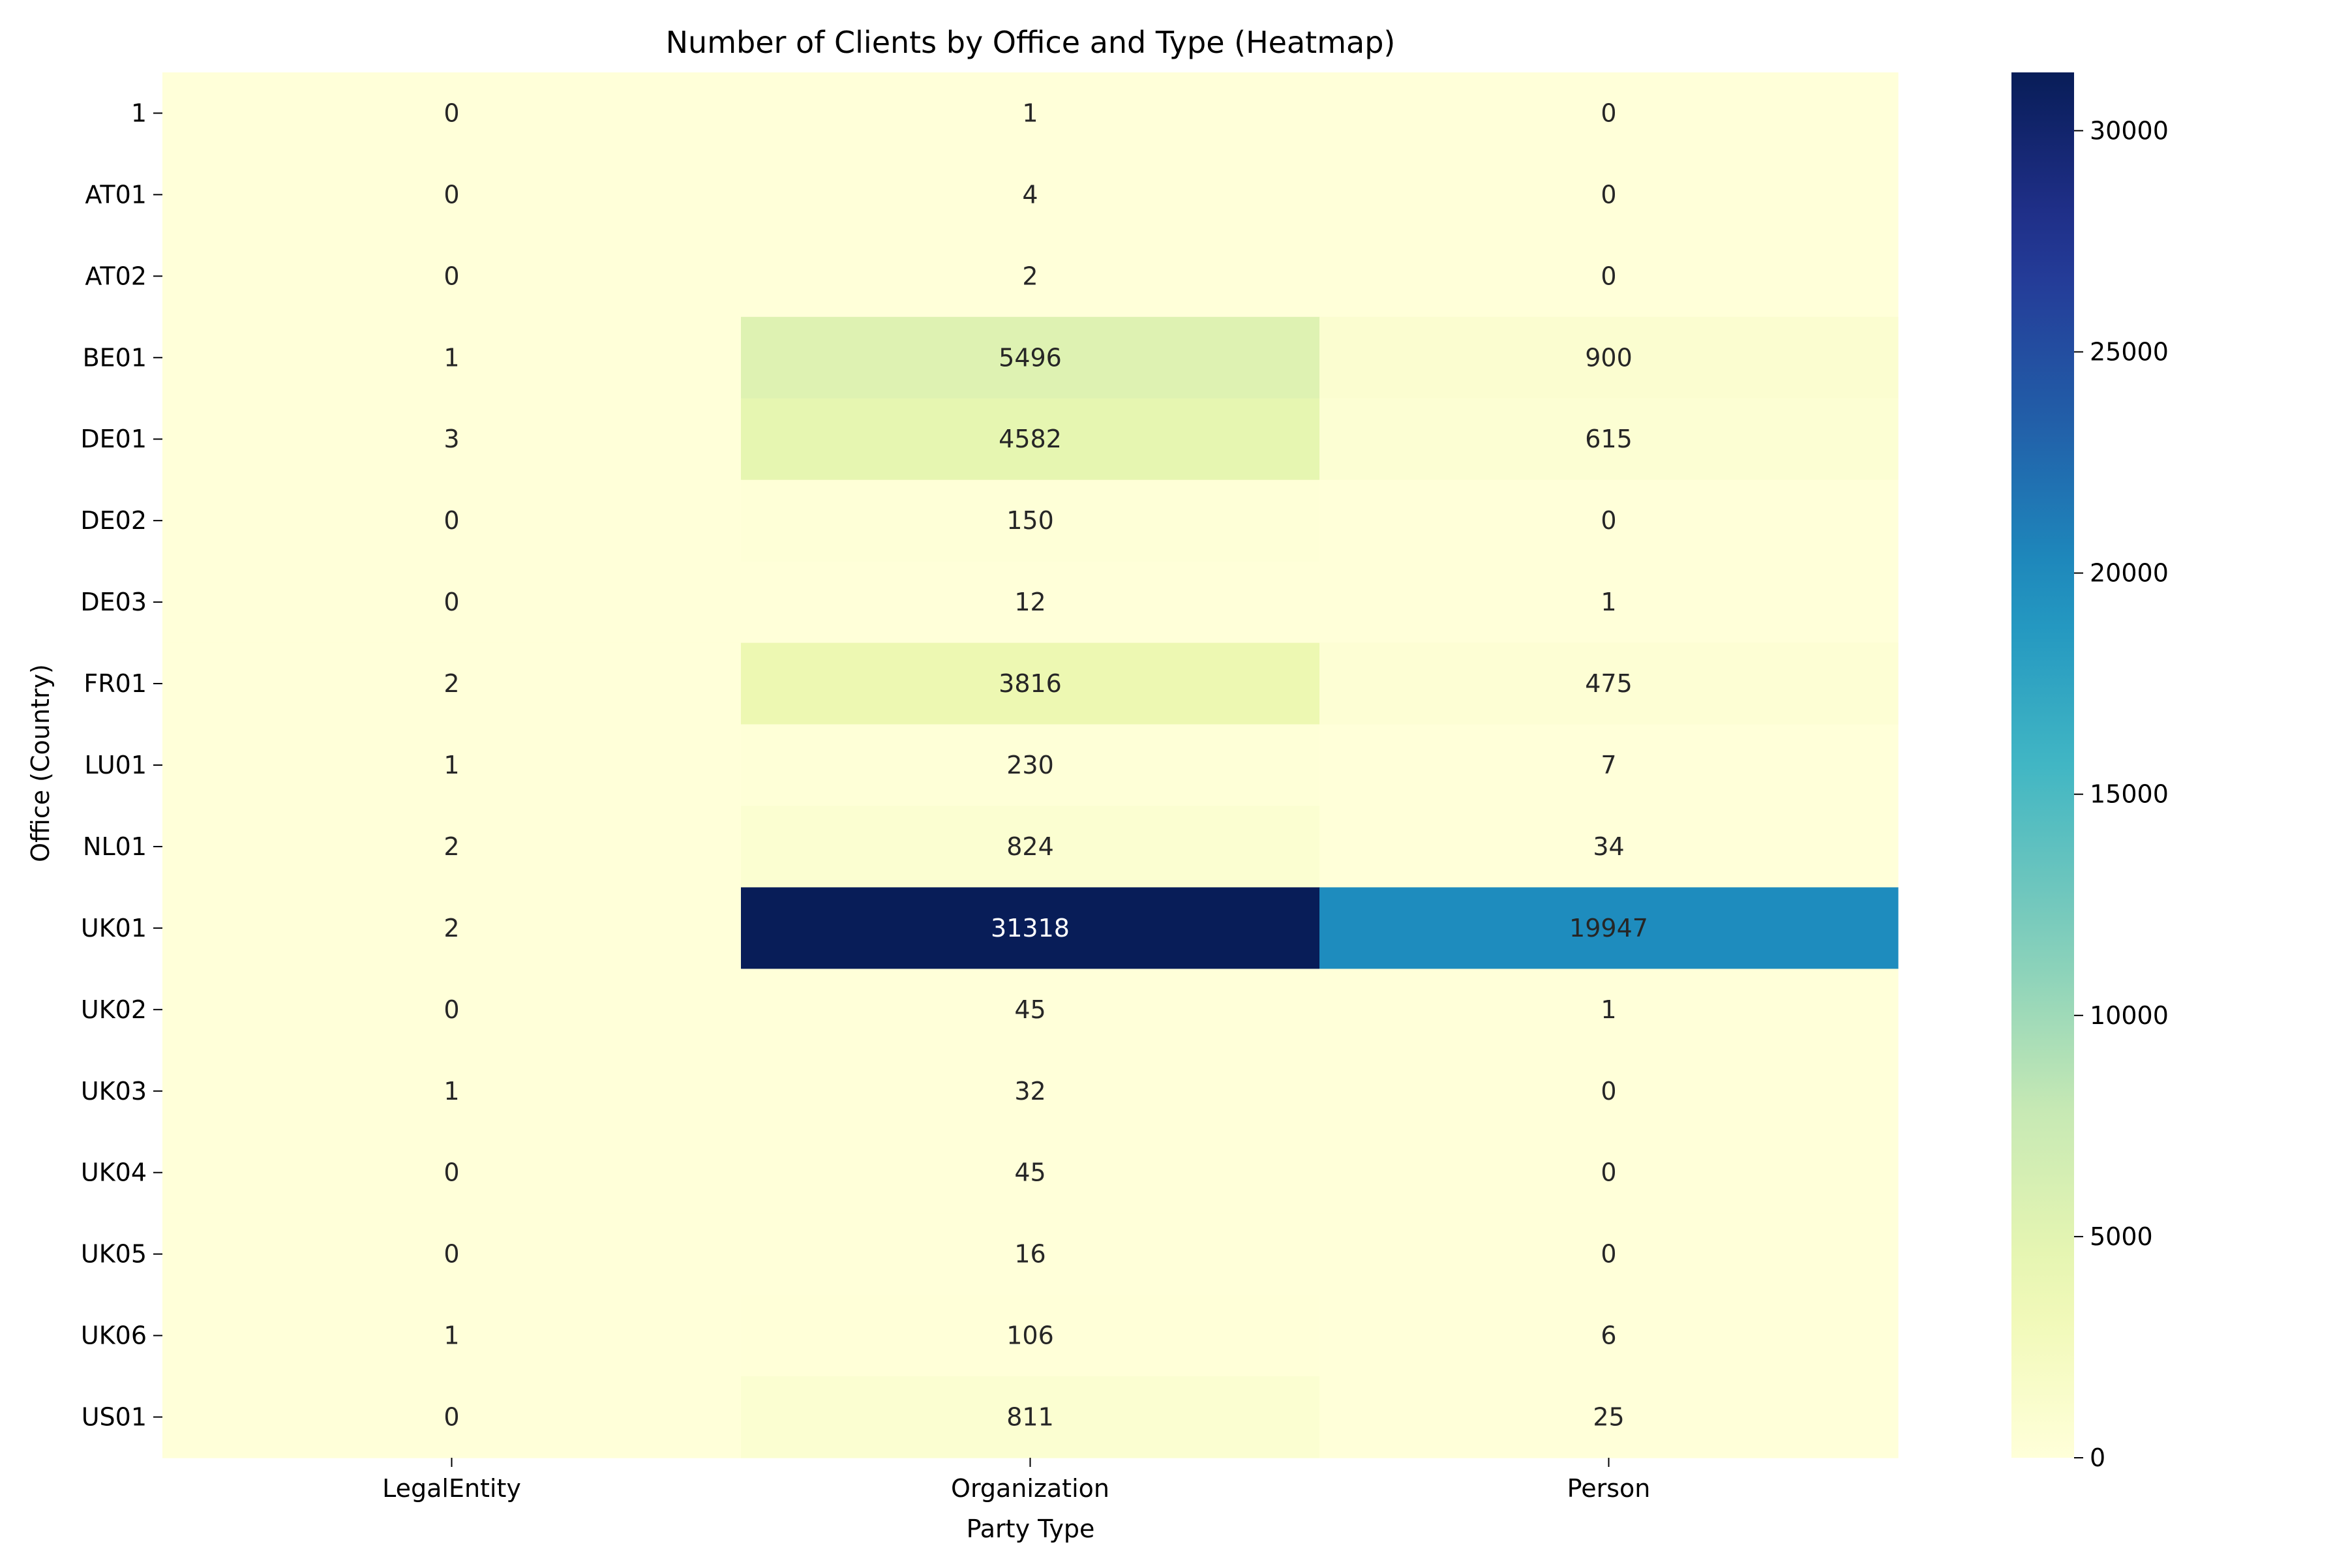 The image size is (2348, 1568). What do you see at coordinates (1030, 1488) in the screenshot?
I see `x-tick-label: Organization` at bounding box center [1030, 1488].